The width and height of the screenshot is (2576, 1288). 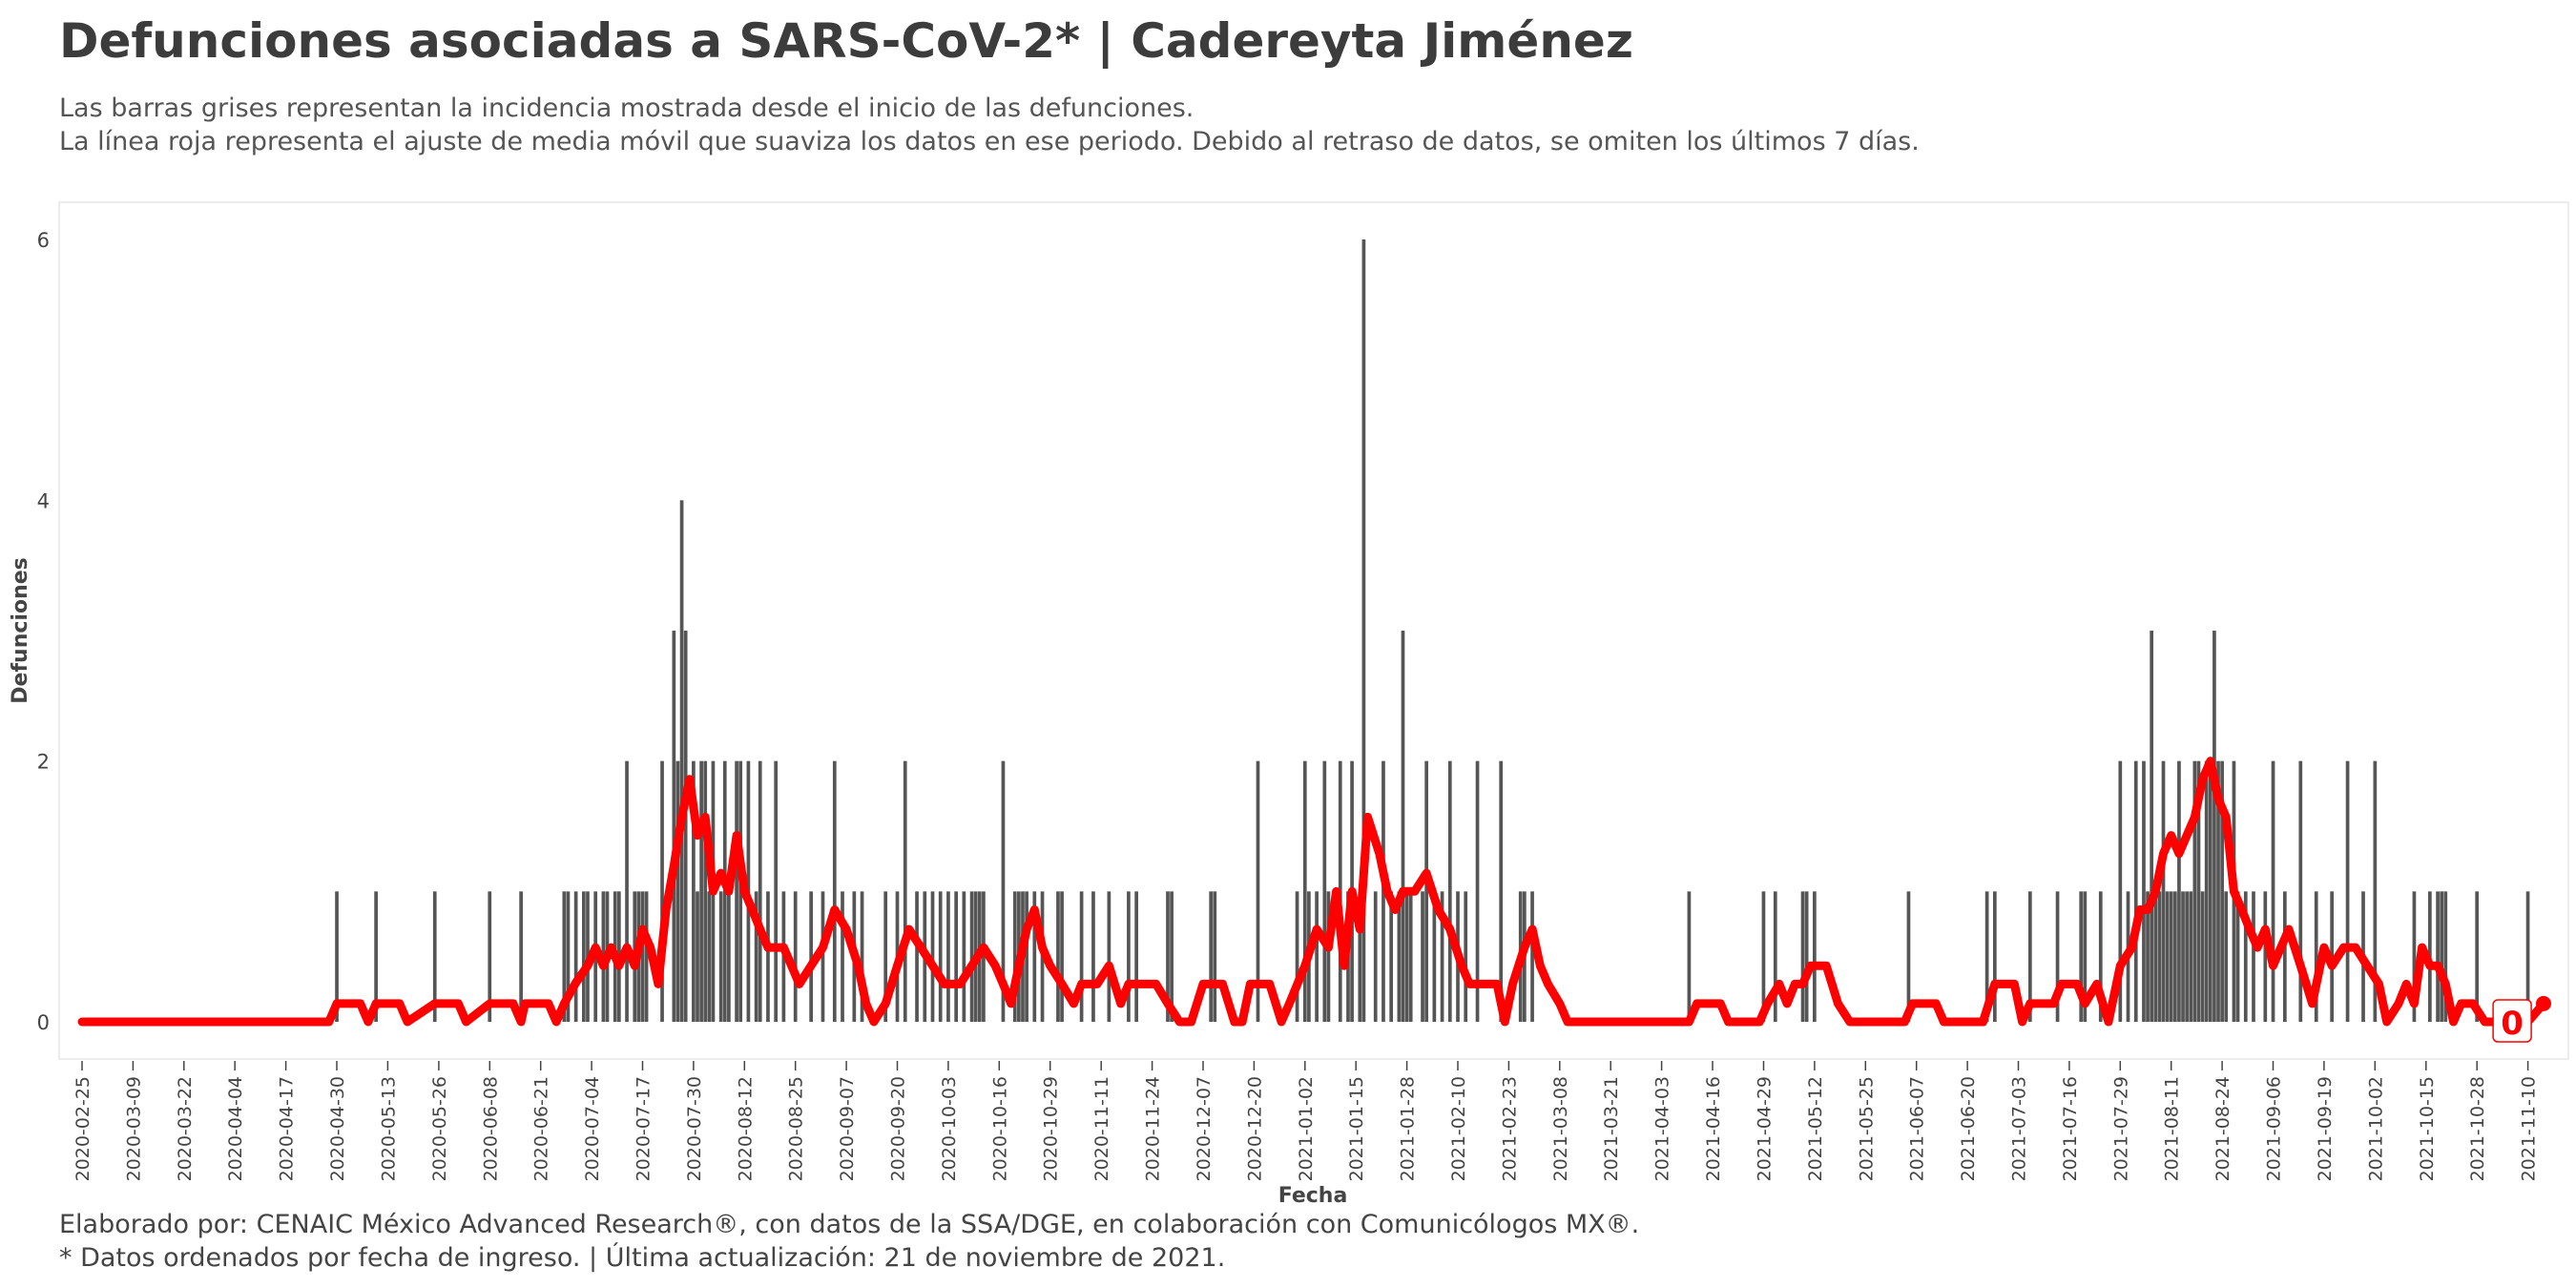 I want to click on x-tick-label: 2021-05-12, so click(x=1815, y=1128).